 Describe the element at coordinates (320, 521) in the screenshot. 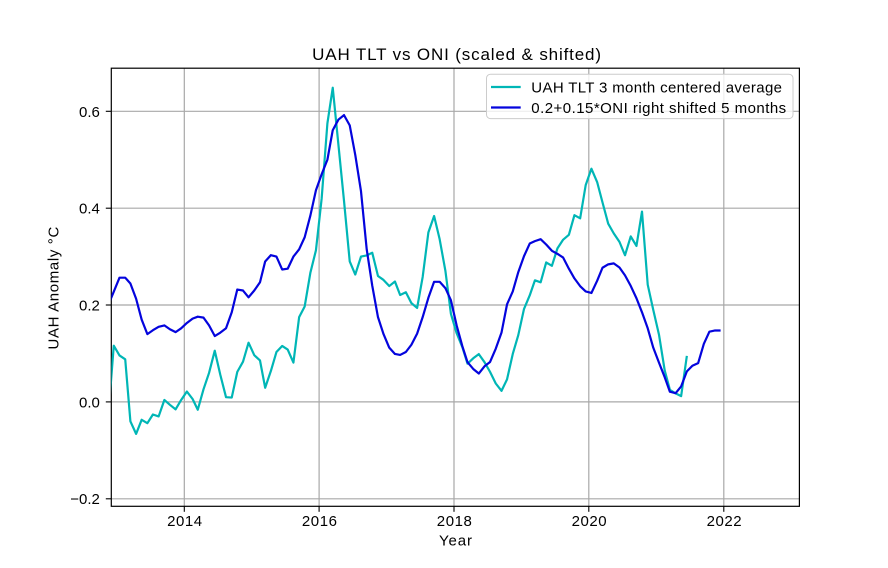

I see `svg-text: 2016` at that location.